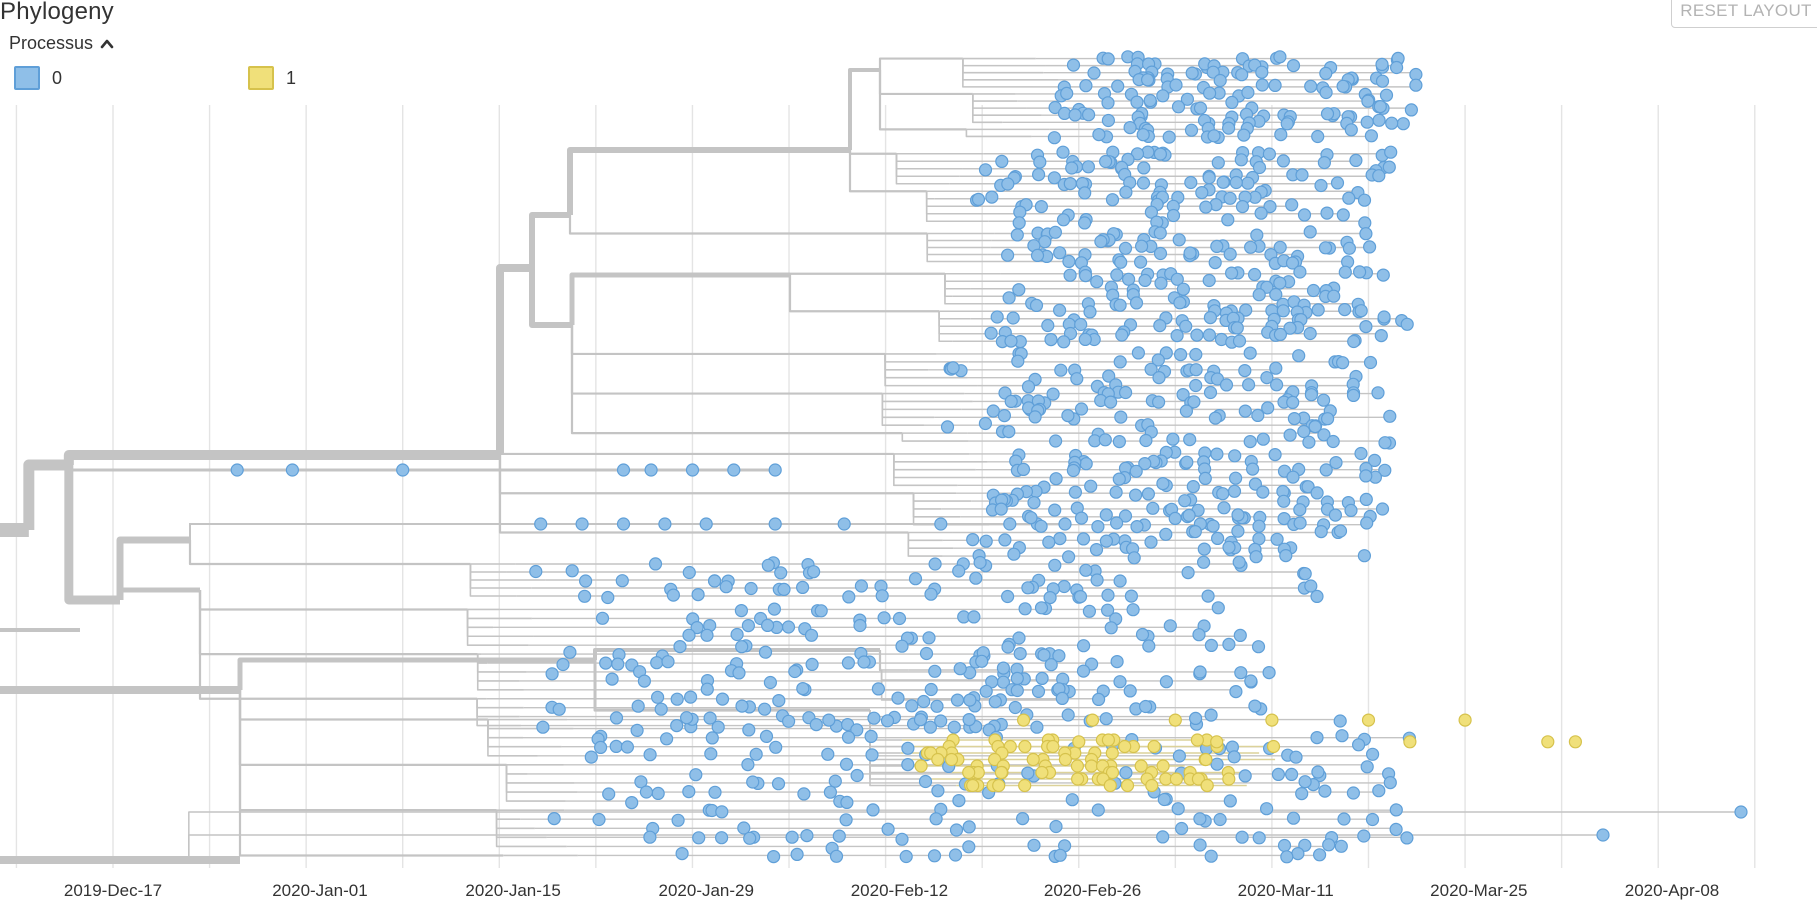 The width and height of the screenshot is (1817, 900). What do you see at coordinates (319, 890) in the screenshot?
I see `x-tick-label: 2020-Jan-01` at bounding box center [319, 890].